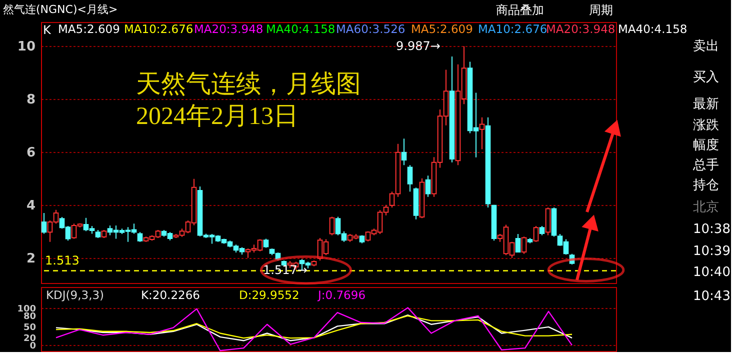 The height and width of the screenshot is (356, 735). I want to click on annotation: 1.517→, so click(285, 270).